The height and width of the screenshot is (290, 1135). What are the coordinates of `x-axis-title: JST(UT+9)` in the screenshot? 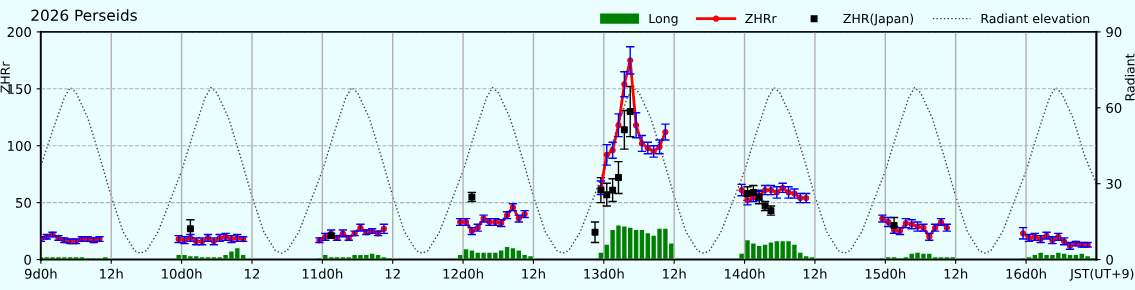 It's located at (1101, 274).